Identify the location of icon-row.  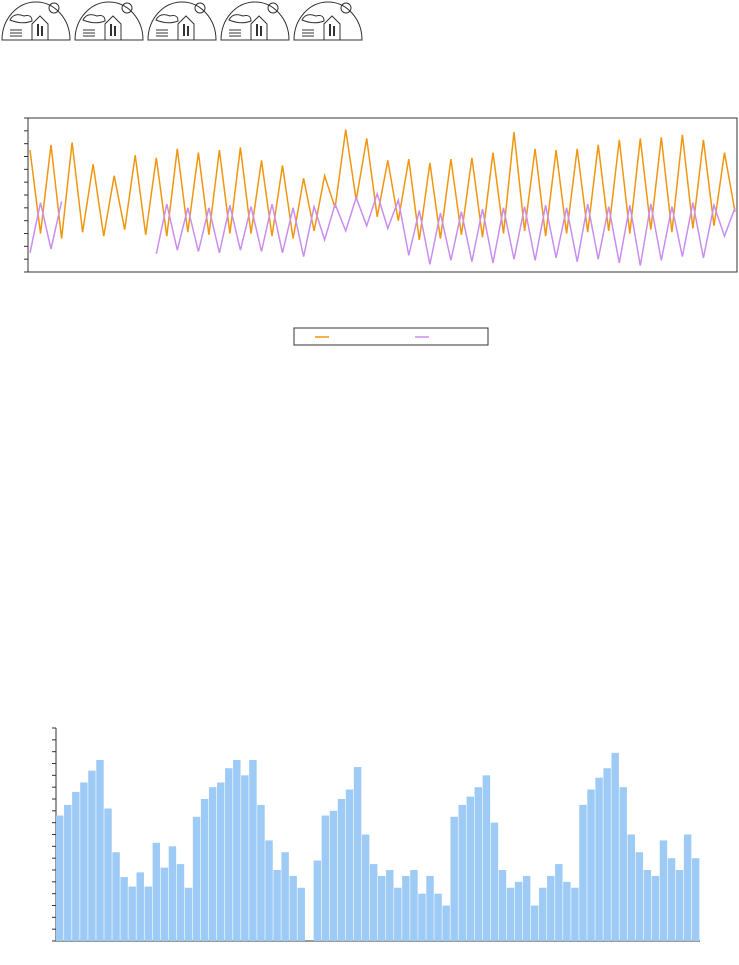
(182, 21).